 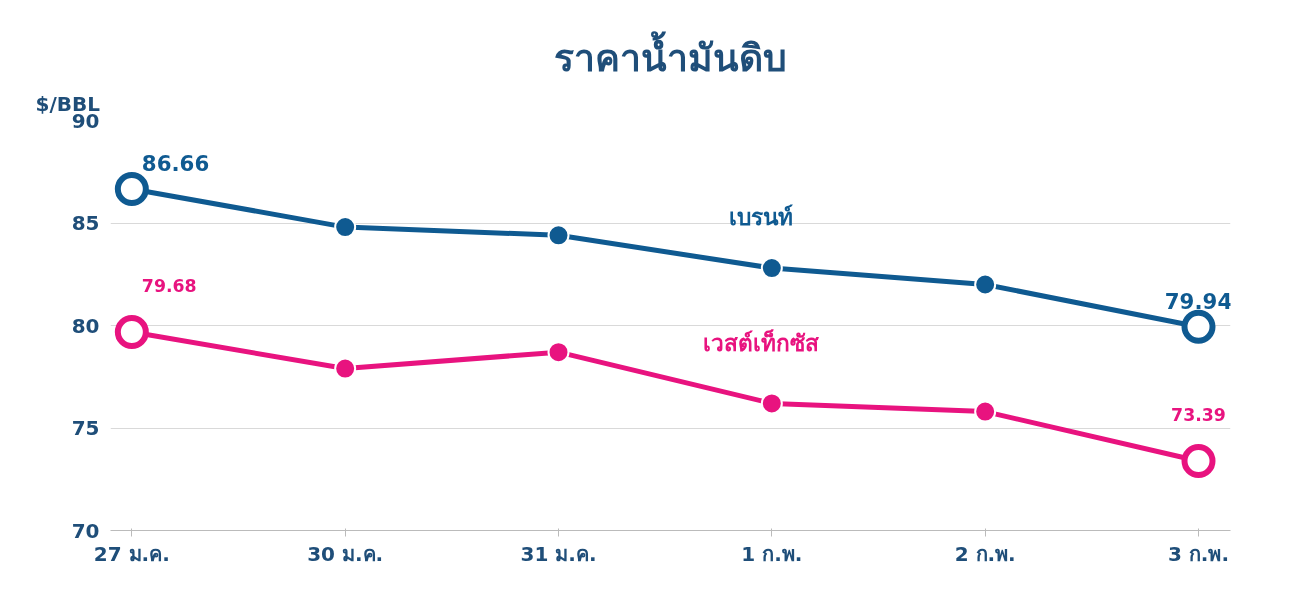 I want to click on data-label: 79.94, so click(x=1198, y=301).